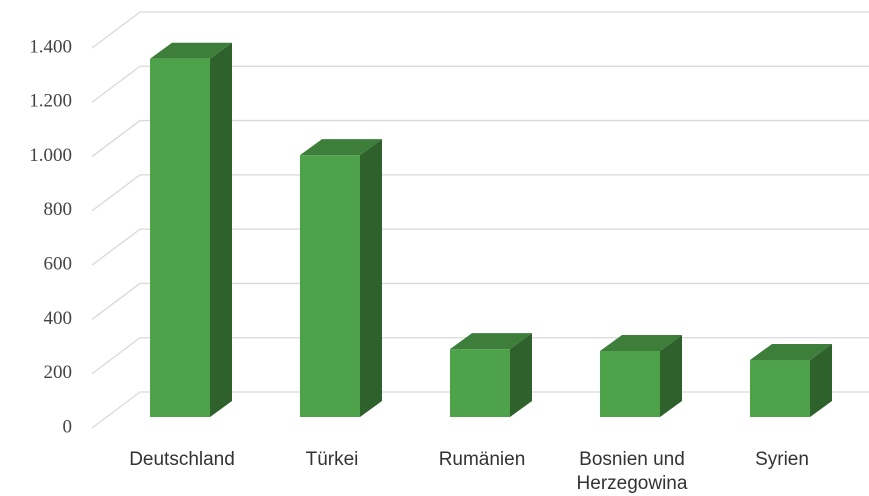  I want to click on x-tick-label: Rumänien, so click(482, 459).